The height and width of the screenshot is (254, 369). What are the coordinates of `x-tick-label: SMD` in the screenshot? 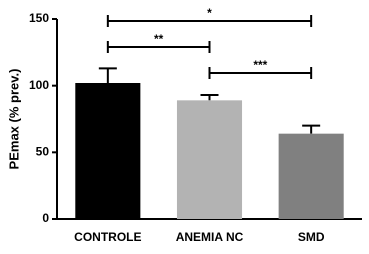 It's located at (311, 237).